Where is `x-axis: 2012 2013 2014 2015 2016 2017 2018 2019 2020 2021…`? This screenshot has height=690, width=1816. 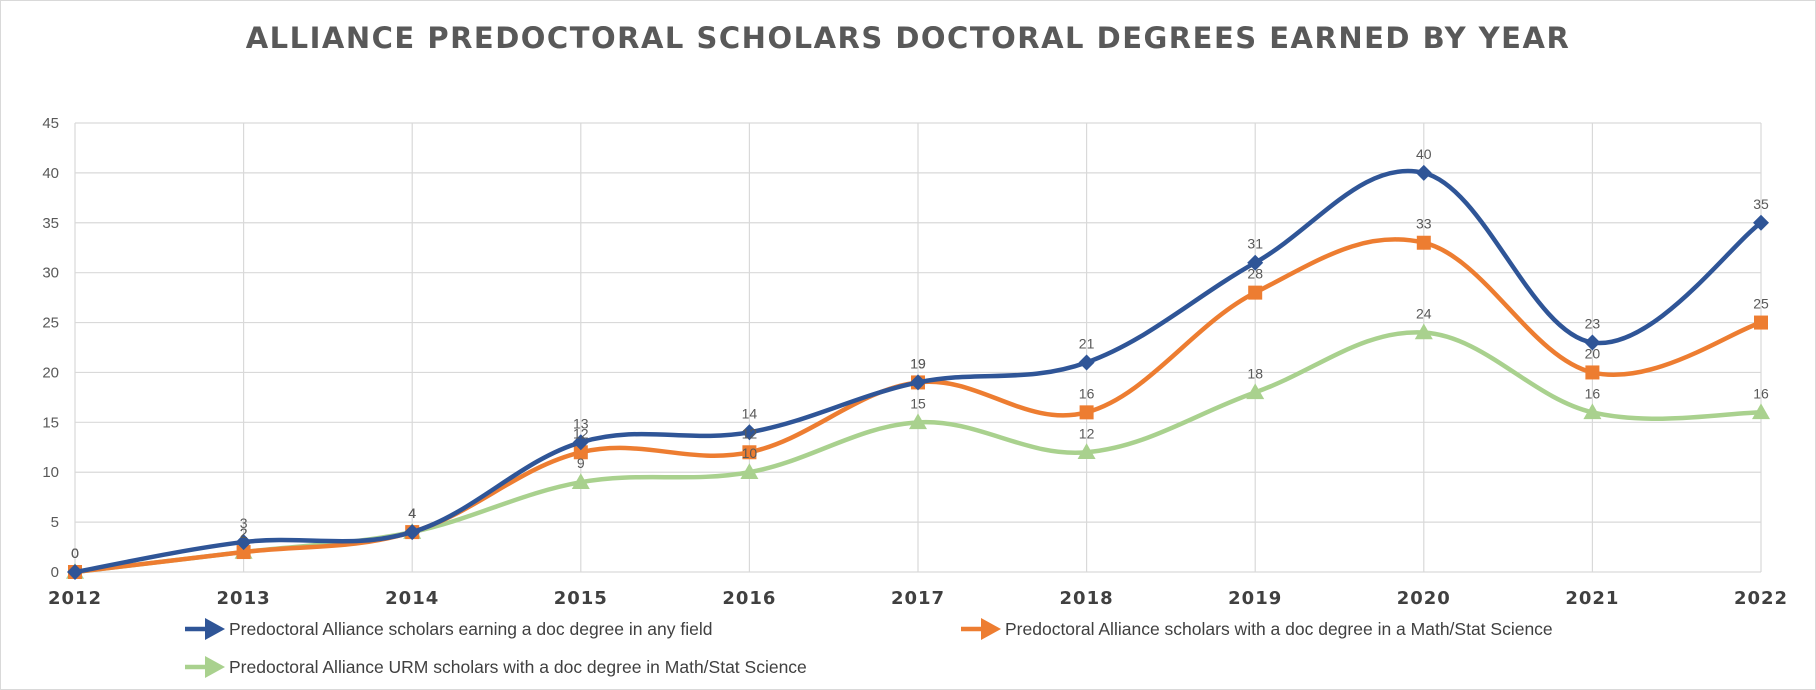 x-axis: 2012 2013 2014 2015 2016 2017 2018 2019 2020 2021… is located at coordinates (918, 598).